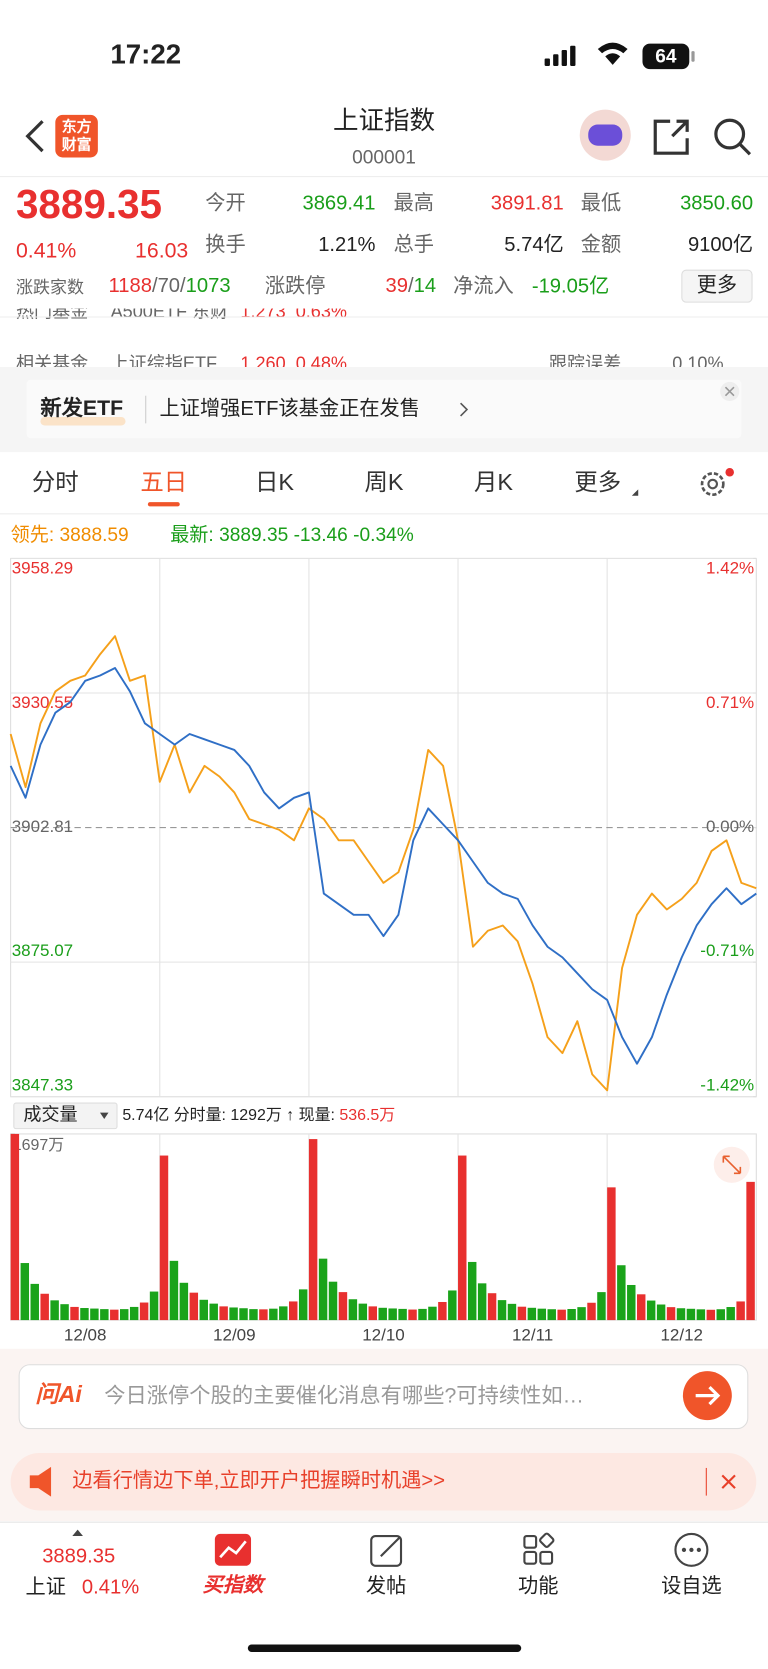 This screenshot has width=768, height=1669. I want to click on price: 3889.35, so click(89, 204).